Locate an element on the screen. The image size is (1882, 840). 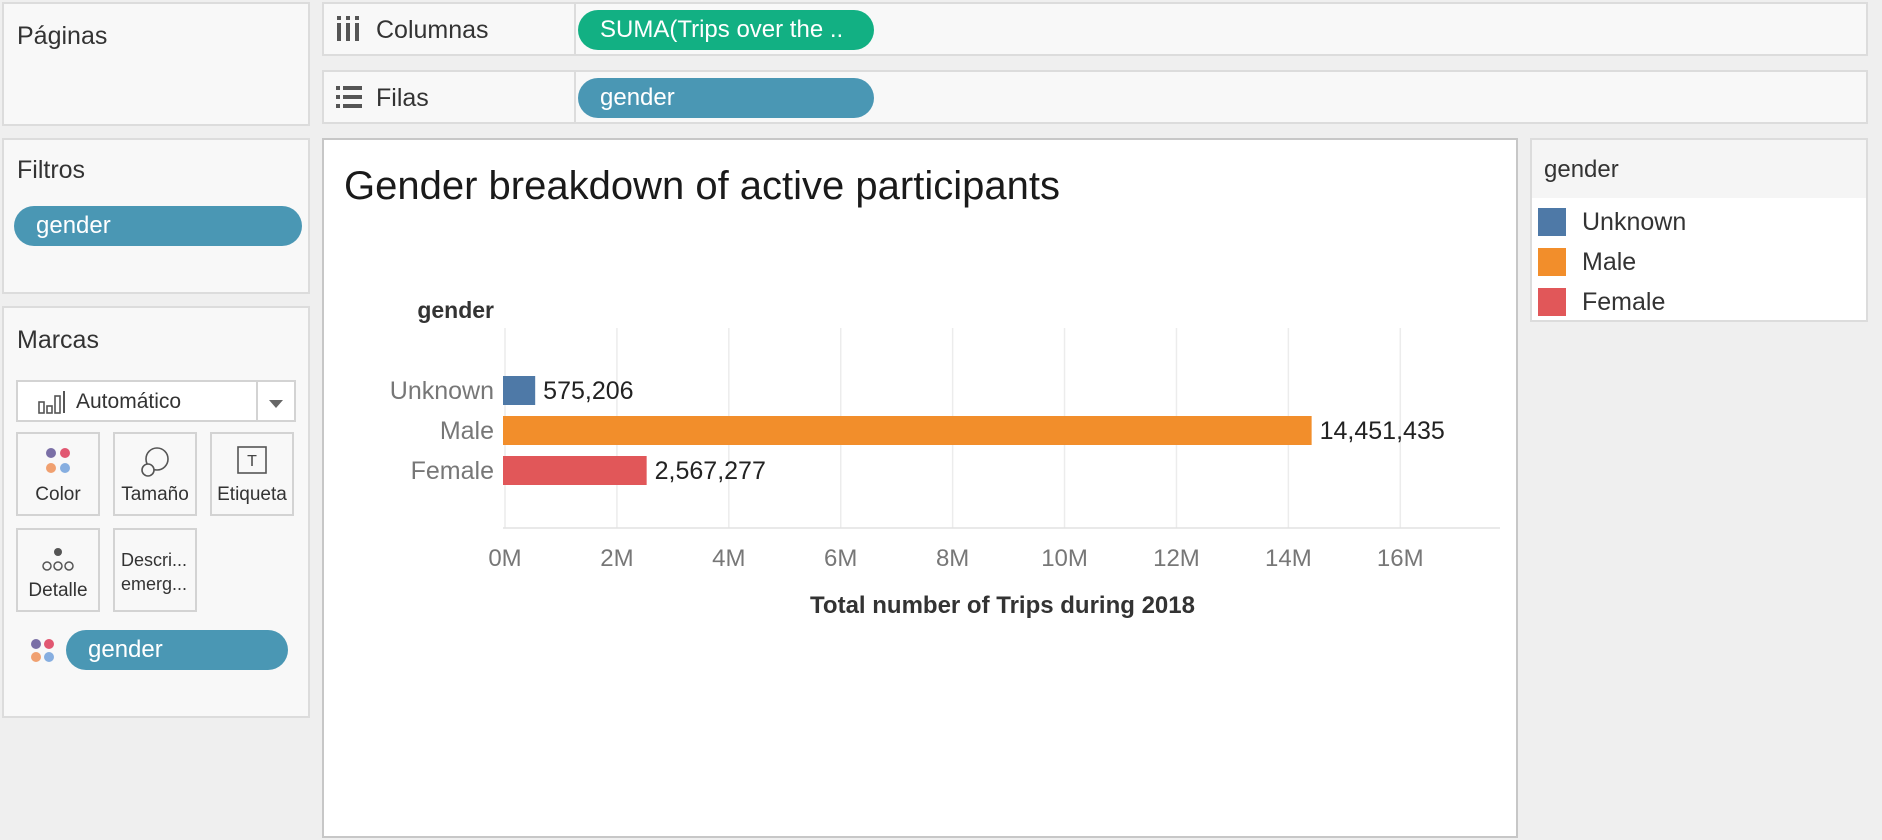
bar-chart-icon is located at coordinates (52, 404).